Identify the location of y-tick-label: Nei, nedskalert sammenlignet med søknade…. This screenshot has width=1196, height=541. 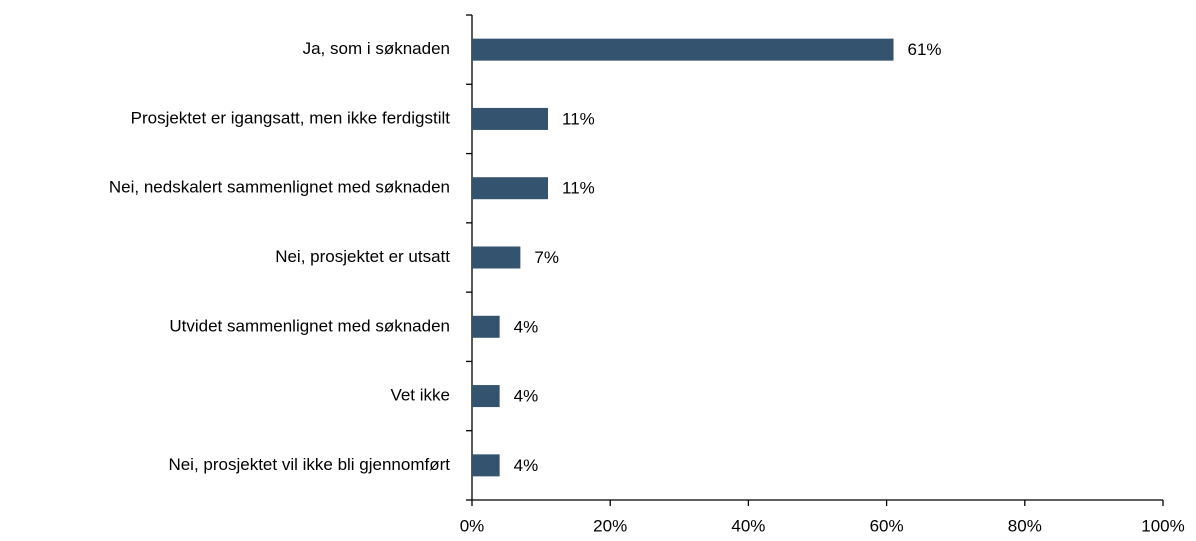
(279, 187).